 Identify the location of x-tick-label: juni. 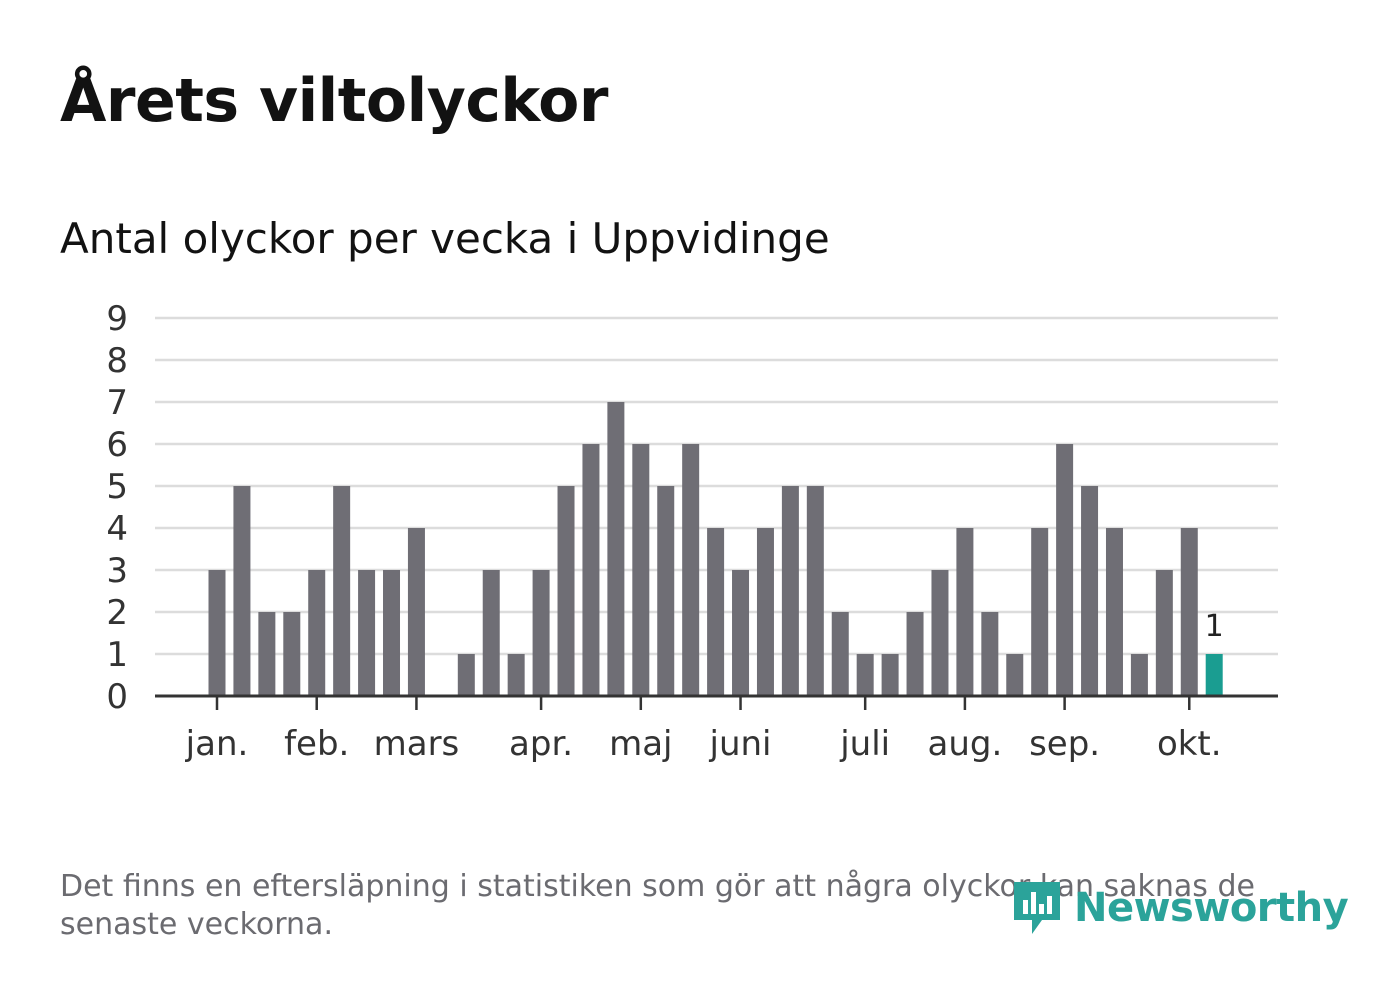
(740, 744).